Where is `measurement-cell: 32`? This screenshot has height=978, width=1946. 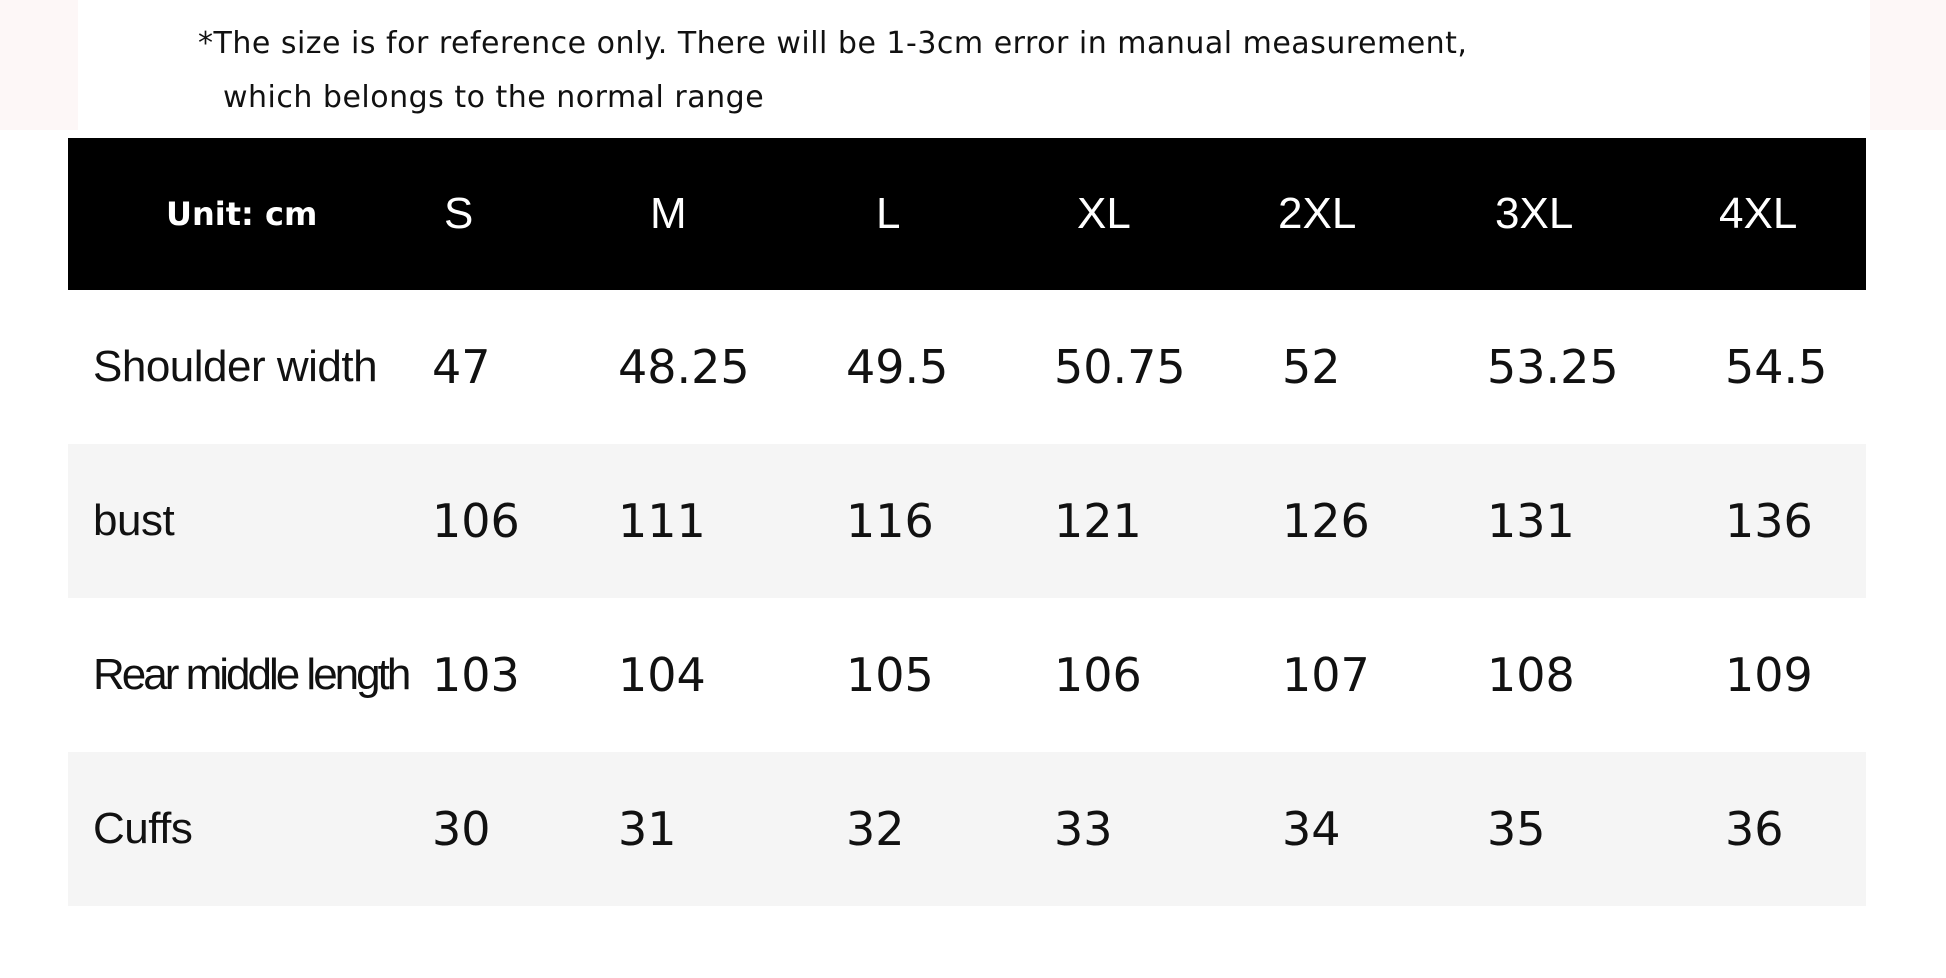
measurement-cell: 32 is located at coordinates (875, 829).